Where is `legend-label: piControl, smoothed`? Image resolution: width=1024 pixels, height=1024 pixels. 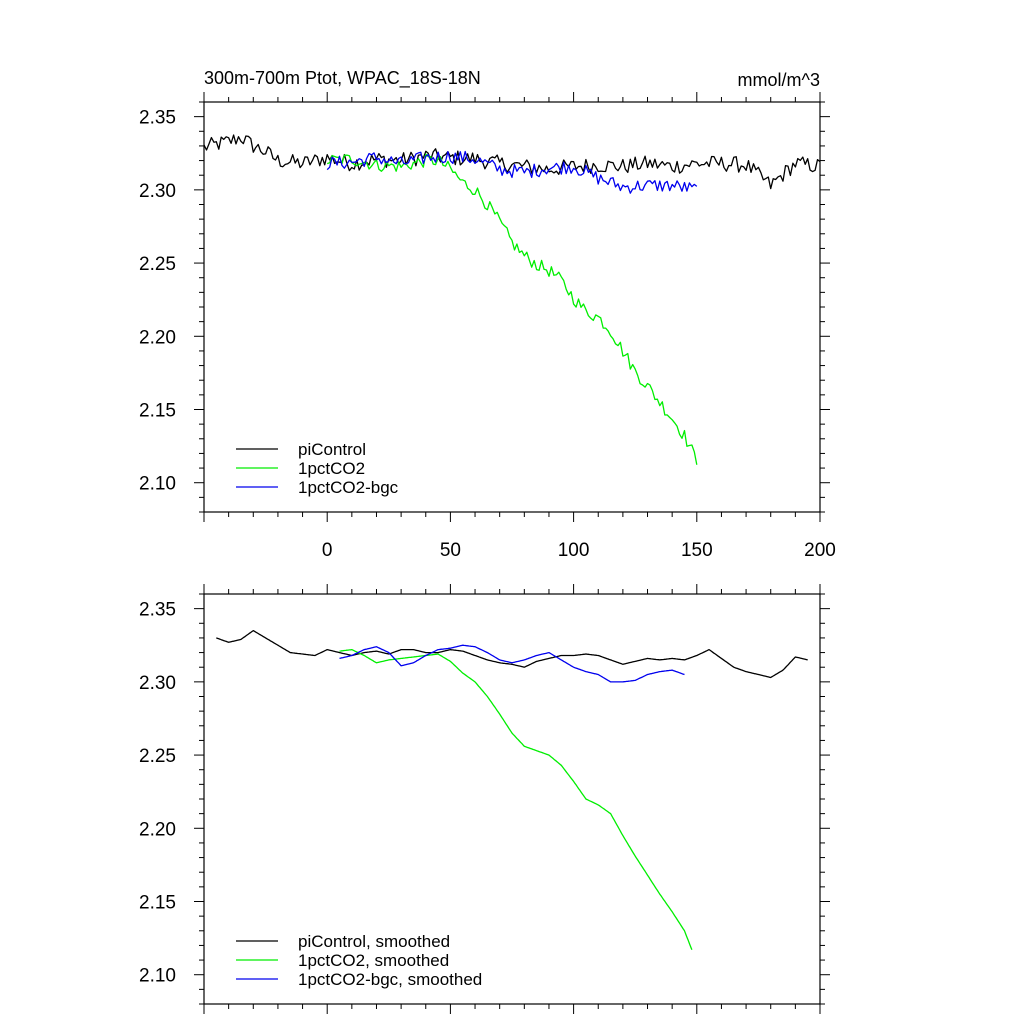
legend-label: piControl, smoothed is located at coordinates (374, 941).